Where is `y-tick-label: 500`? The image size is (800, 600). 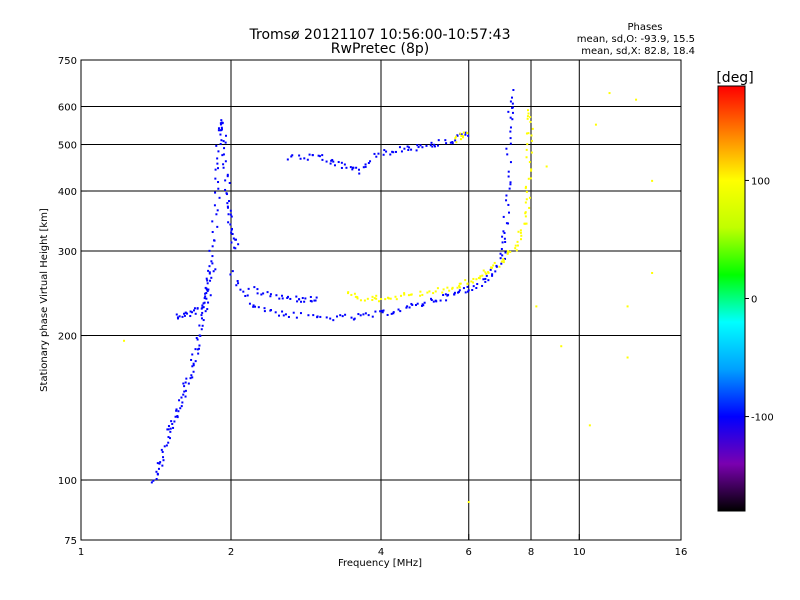
y-tick-label: 500 is located at coordinates (67, 146).